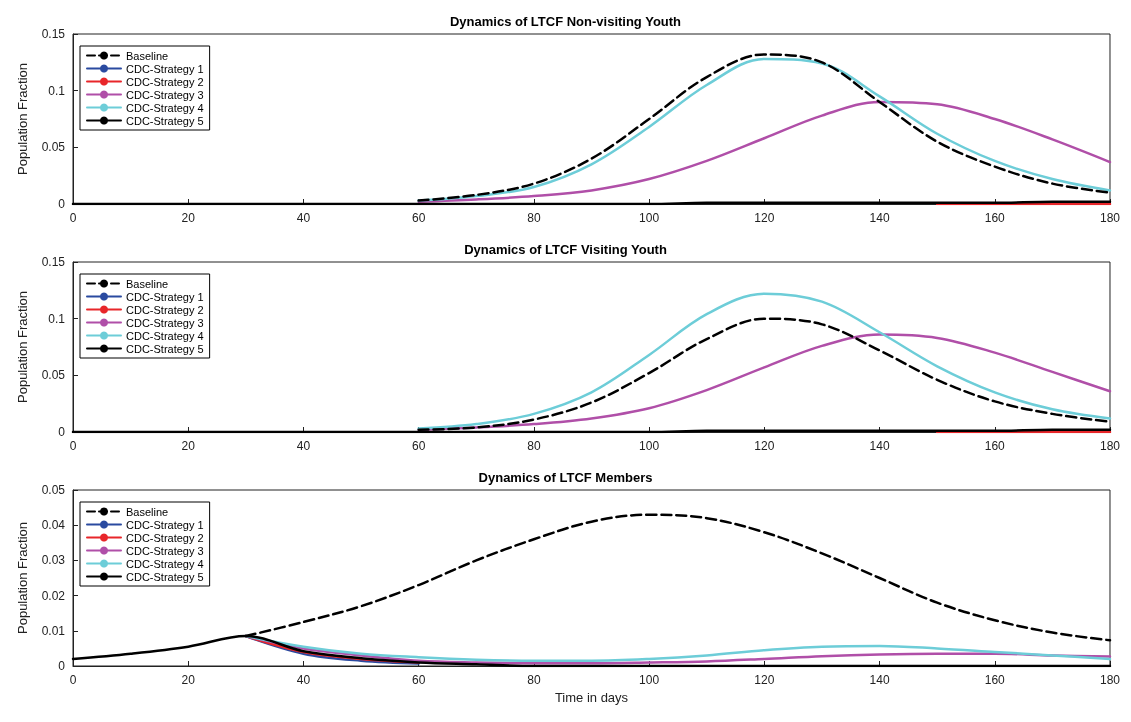  I want to click on y-tick-label: 0.04, so click(53, 525).